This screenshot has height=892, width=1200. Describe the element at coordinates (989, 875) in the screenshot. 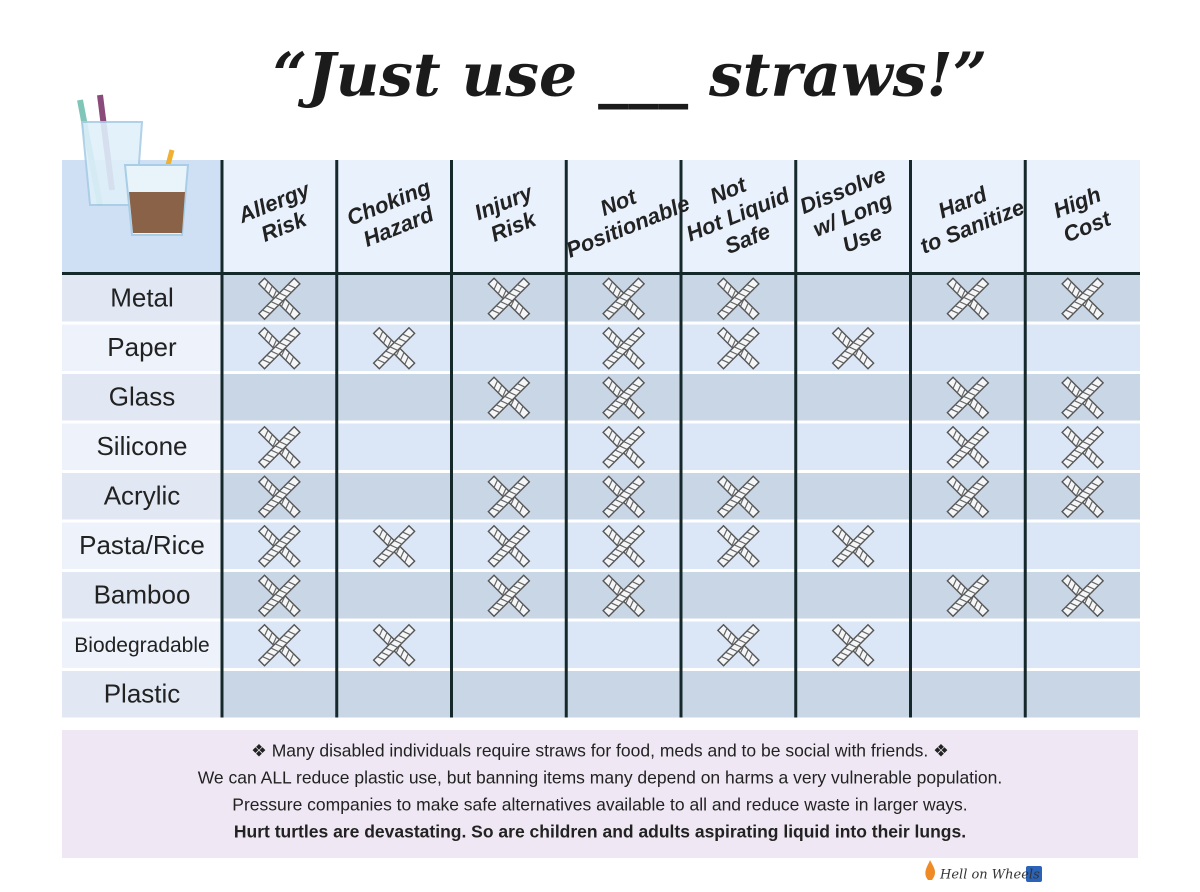

I see `brand: Hell on Wheels` at that location.